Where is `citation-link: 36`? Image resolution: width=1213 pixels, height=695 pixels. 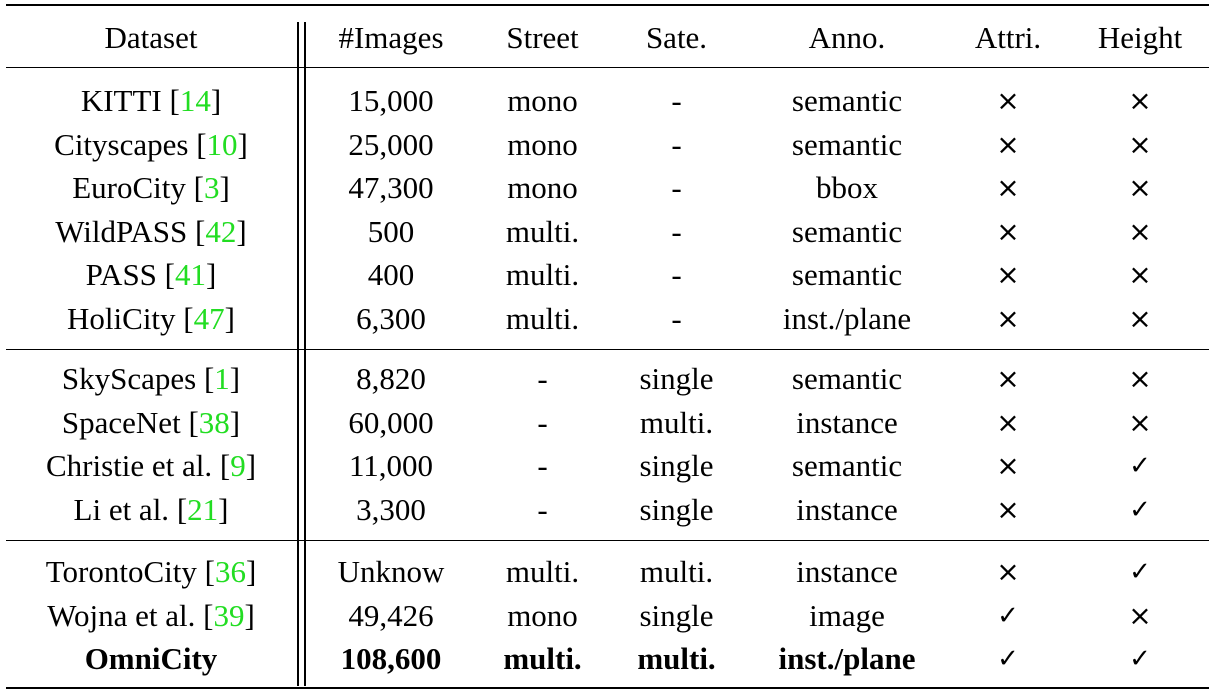
citation-link: 36 is located at coordinates (230, 571).